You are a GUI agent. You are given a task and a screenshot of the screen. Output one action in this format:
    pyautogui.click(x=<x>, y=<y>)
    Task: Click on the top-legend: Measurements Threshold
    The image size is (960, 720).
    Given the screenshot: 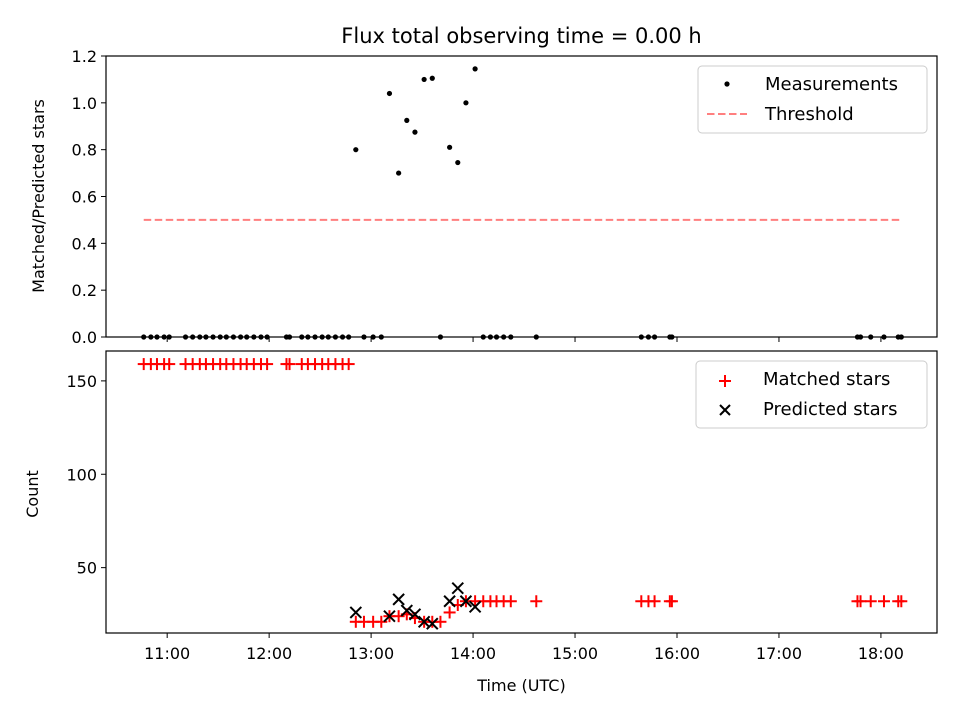 What is the action you would take?
    pyautogui.click(x=812, y=99)
    